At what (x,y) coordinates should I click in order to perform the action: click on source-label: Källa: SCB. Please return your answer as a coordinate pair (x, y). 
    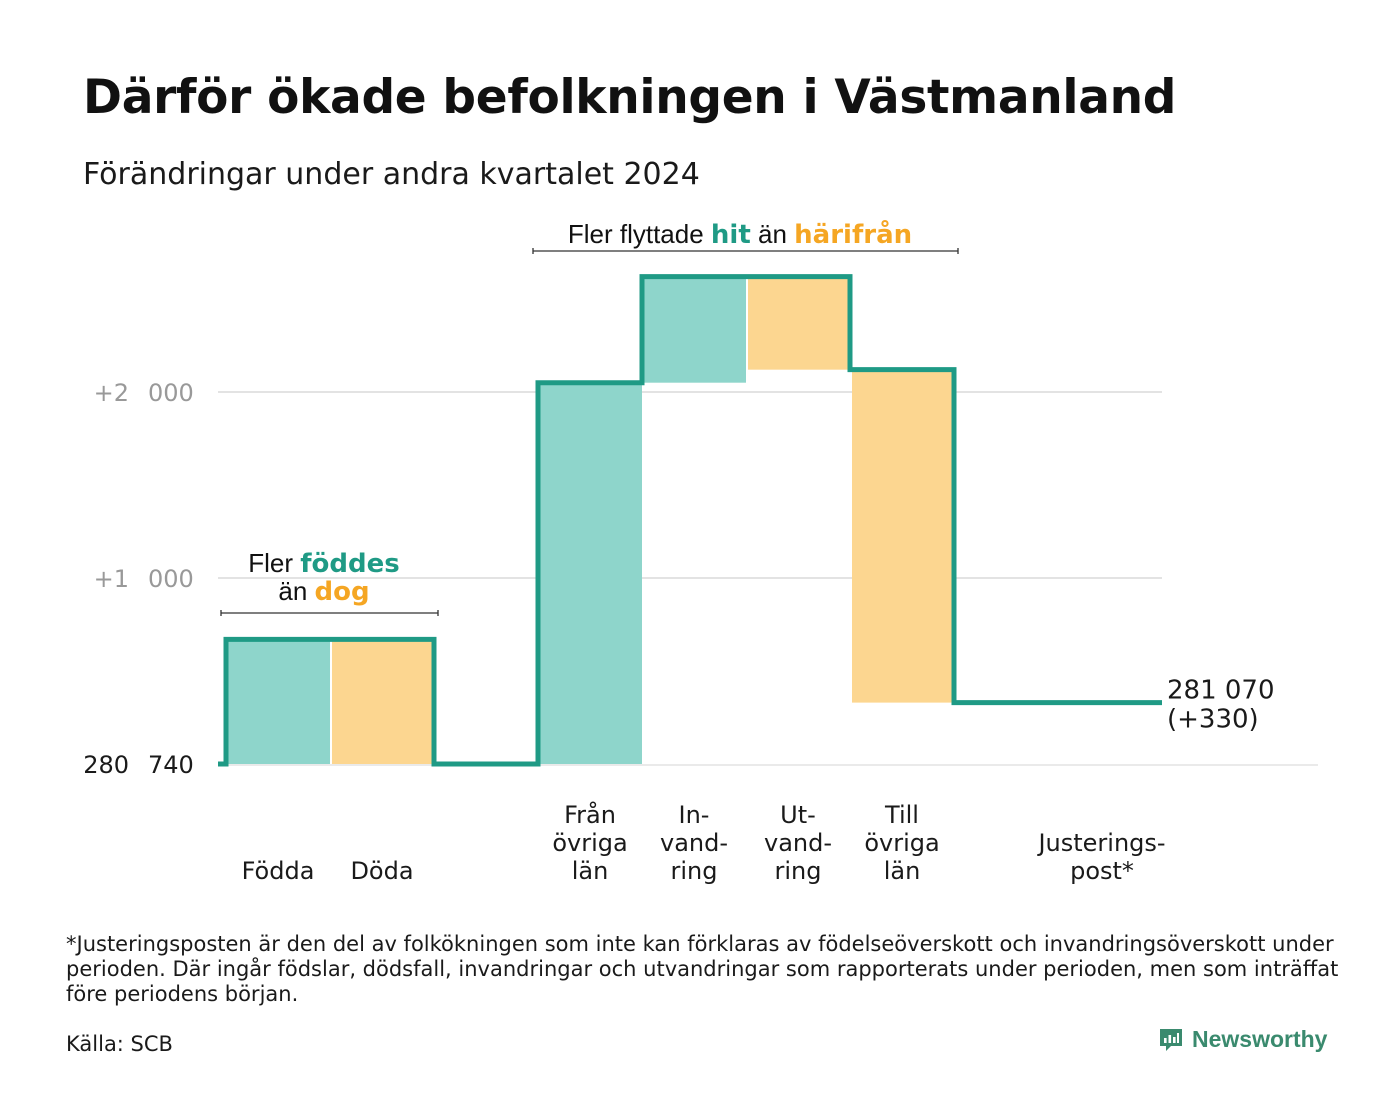
    Looking at the image, I should click on (119, 1044).